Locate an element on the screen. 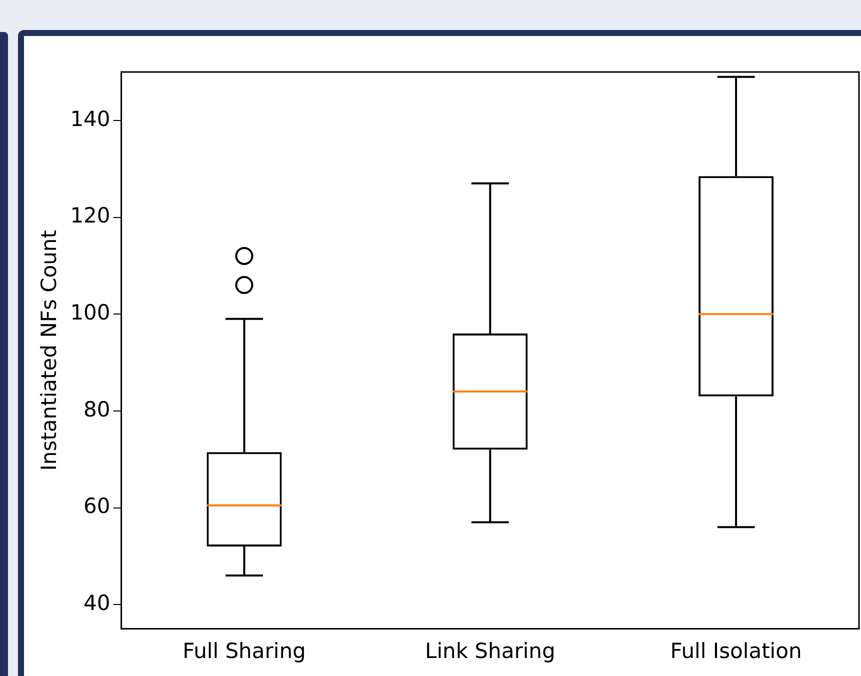 The image size is (861, 676). y-tick-label: 80 is located at coordinates (97, 409).